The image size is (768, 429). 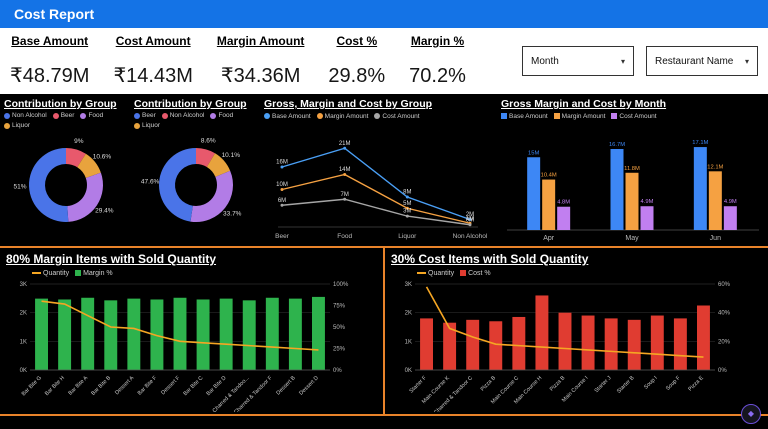 I want to click on kpi-base-amount: Base Amount ₹48.79M, so click(x=49, y=61).